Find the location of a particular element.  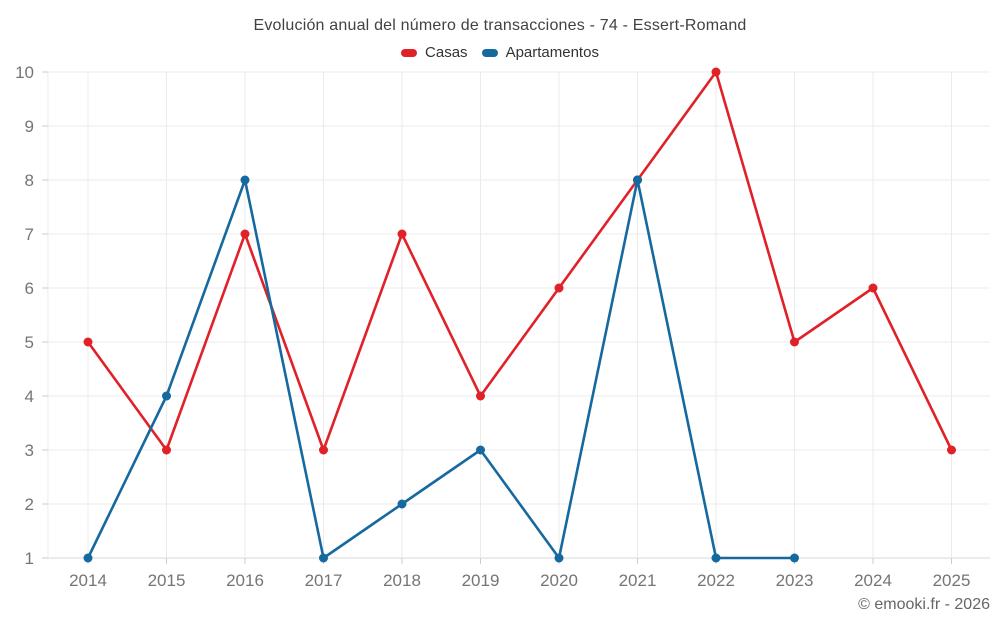

legend-item-casas: Casas is located at coordinates (434, 52).